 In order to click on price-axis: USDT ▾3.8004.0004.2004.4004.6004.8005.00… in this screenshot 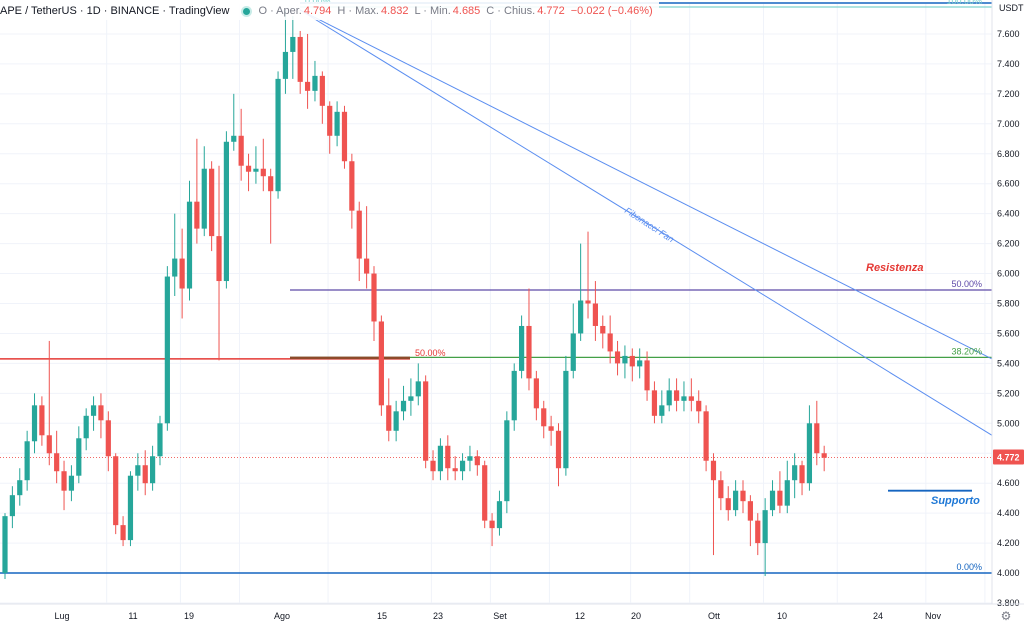, I will do `click(1007, 312)`.